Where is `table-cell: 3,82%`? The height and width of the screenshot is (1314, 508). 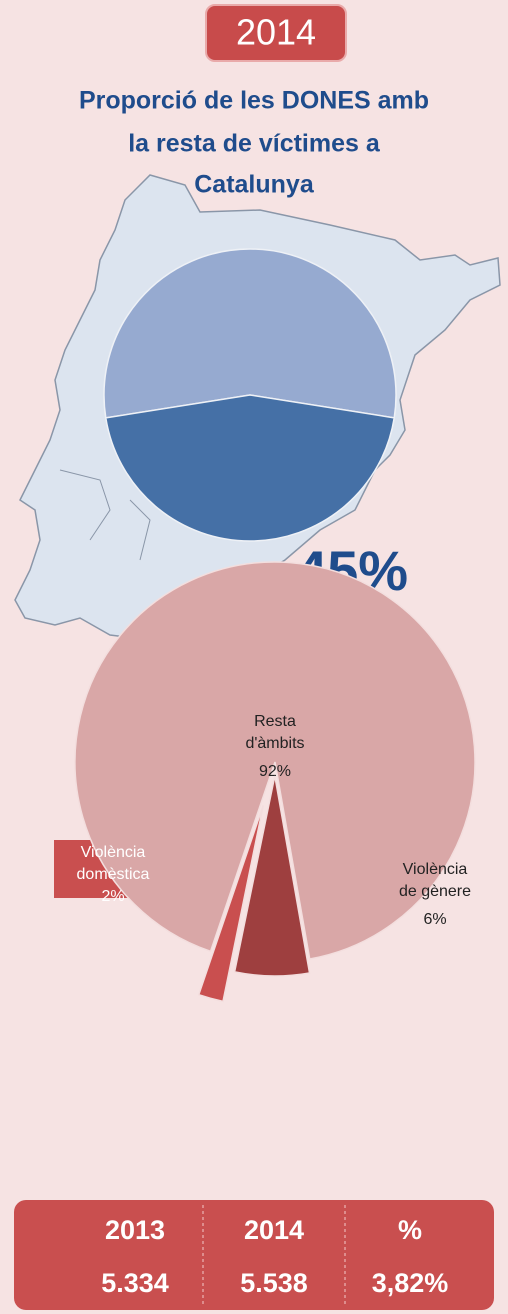 table-cell: 3,82% is located at coordinates (410, 1283).